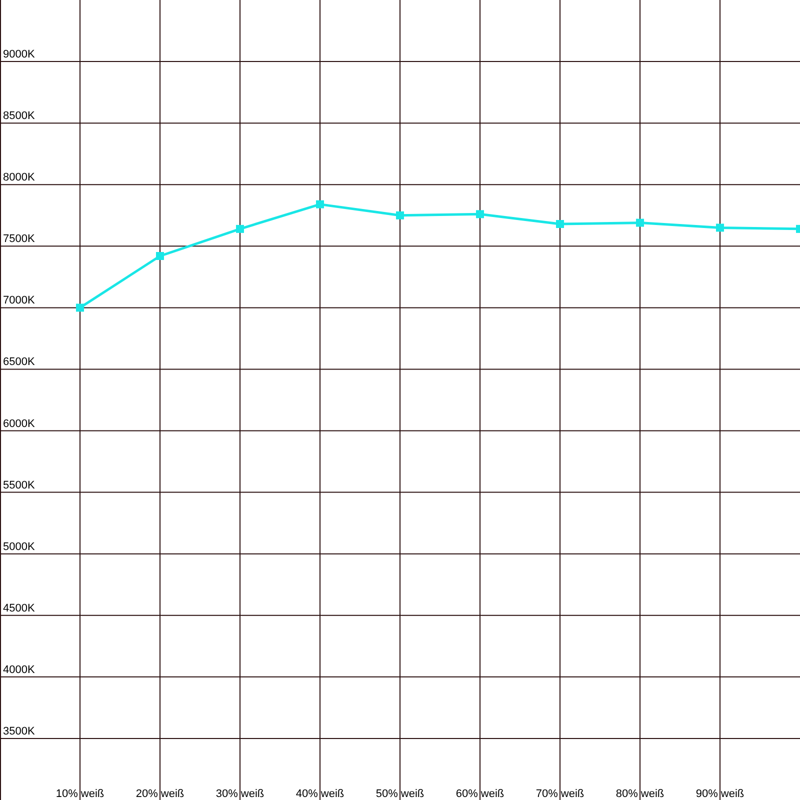 This screenshot has height=800, width=800. Describe the element at coordinates (19, 546) in the screenshot. I see `y-tick-label: 5000K` at that location.